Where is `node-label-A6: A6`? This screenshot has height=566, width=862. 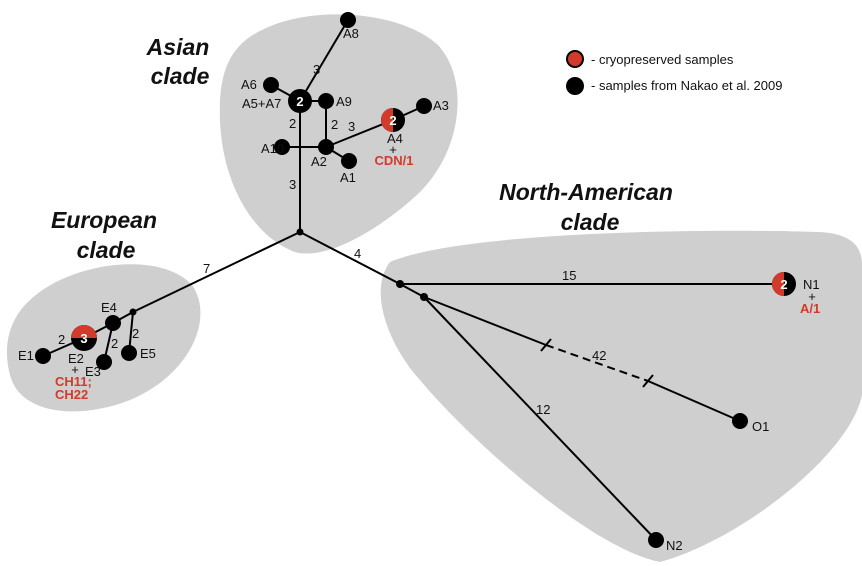
node-label-A6: A6 is located at coordinates (249, 84).